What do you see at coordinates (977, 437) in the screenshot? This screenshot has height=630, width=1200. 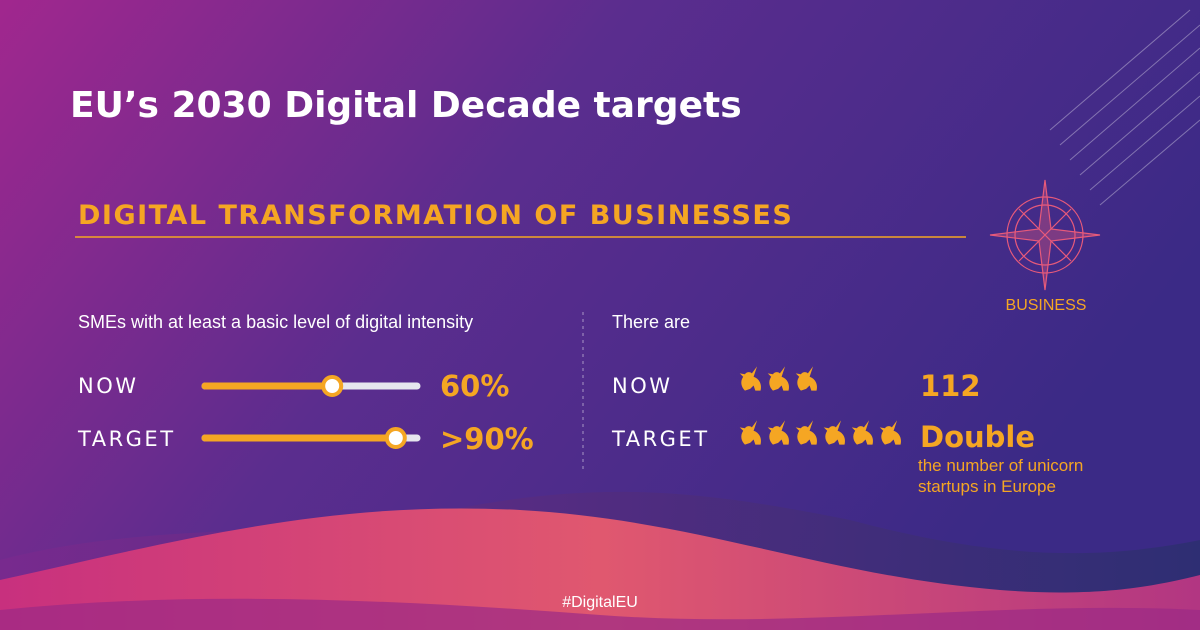 I see `target-text: Double` at bounding box center [977, 437].